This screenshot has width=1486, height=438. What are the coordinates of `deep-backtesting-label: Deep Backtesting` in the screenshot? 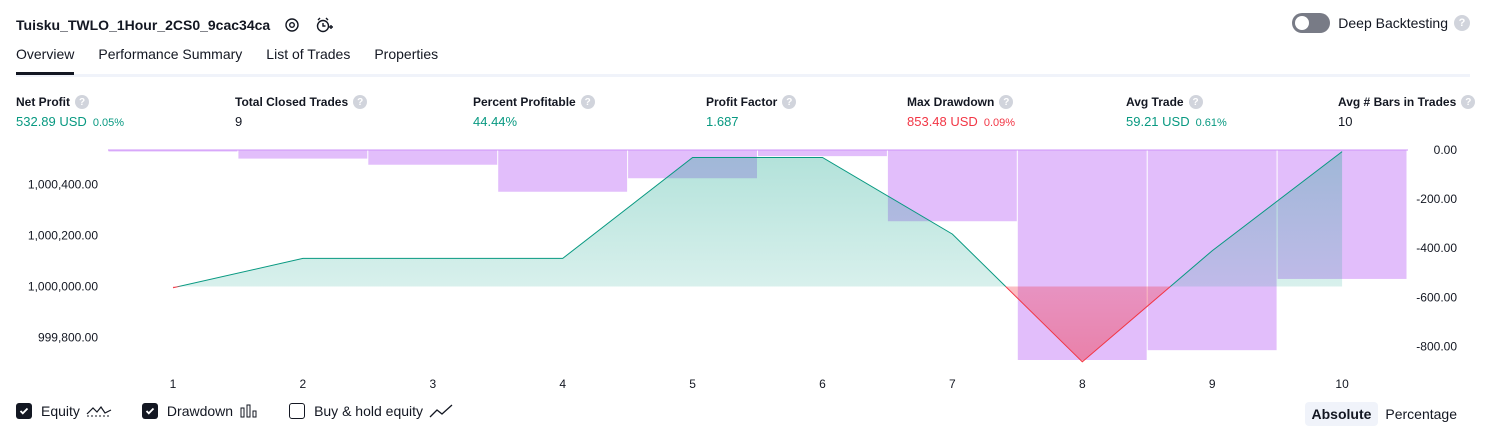 It's located at (1393, 23).